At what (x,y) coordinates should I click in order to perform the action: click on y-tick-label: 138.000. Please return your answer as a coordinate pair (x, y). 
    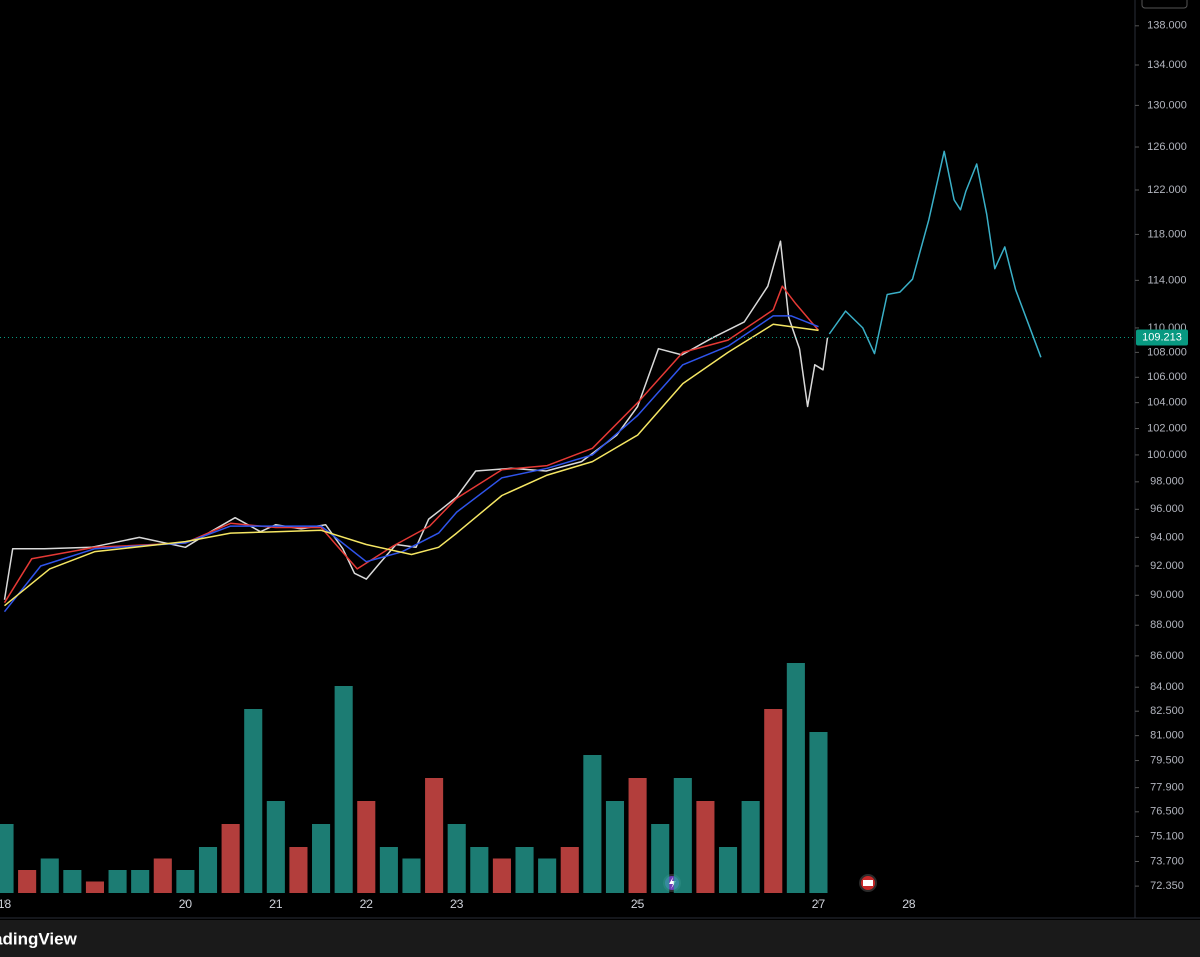
    Looking at the image, I should click on (1167, 26).